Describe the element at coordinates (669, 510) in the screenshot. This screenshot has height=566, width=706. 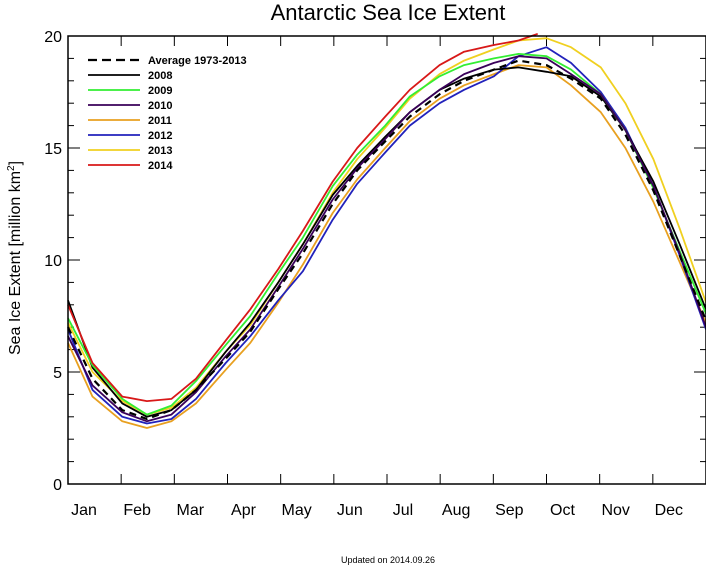
I see `x-tick-label: Dec` at that location.